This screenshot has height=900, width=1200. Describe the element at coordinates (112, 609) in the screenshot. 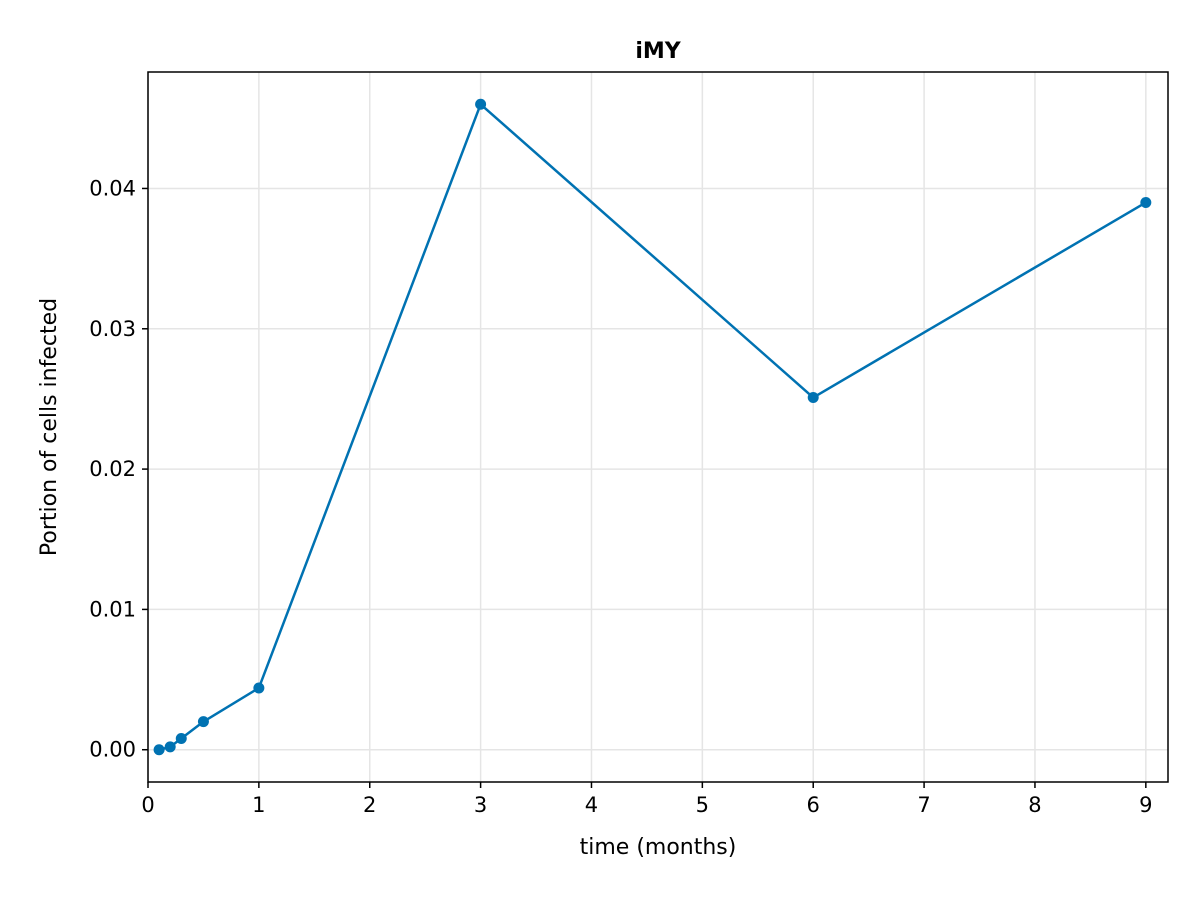

I see `y-tick-label: 0.01` at that location.